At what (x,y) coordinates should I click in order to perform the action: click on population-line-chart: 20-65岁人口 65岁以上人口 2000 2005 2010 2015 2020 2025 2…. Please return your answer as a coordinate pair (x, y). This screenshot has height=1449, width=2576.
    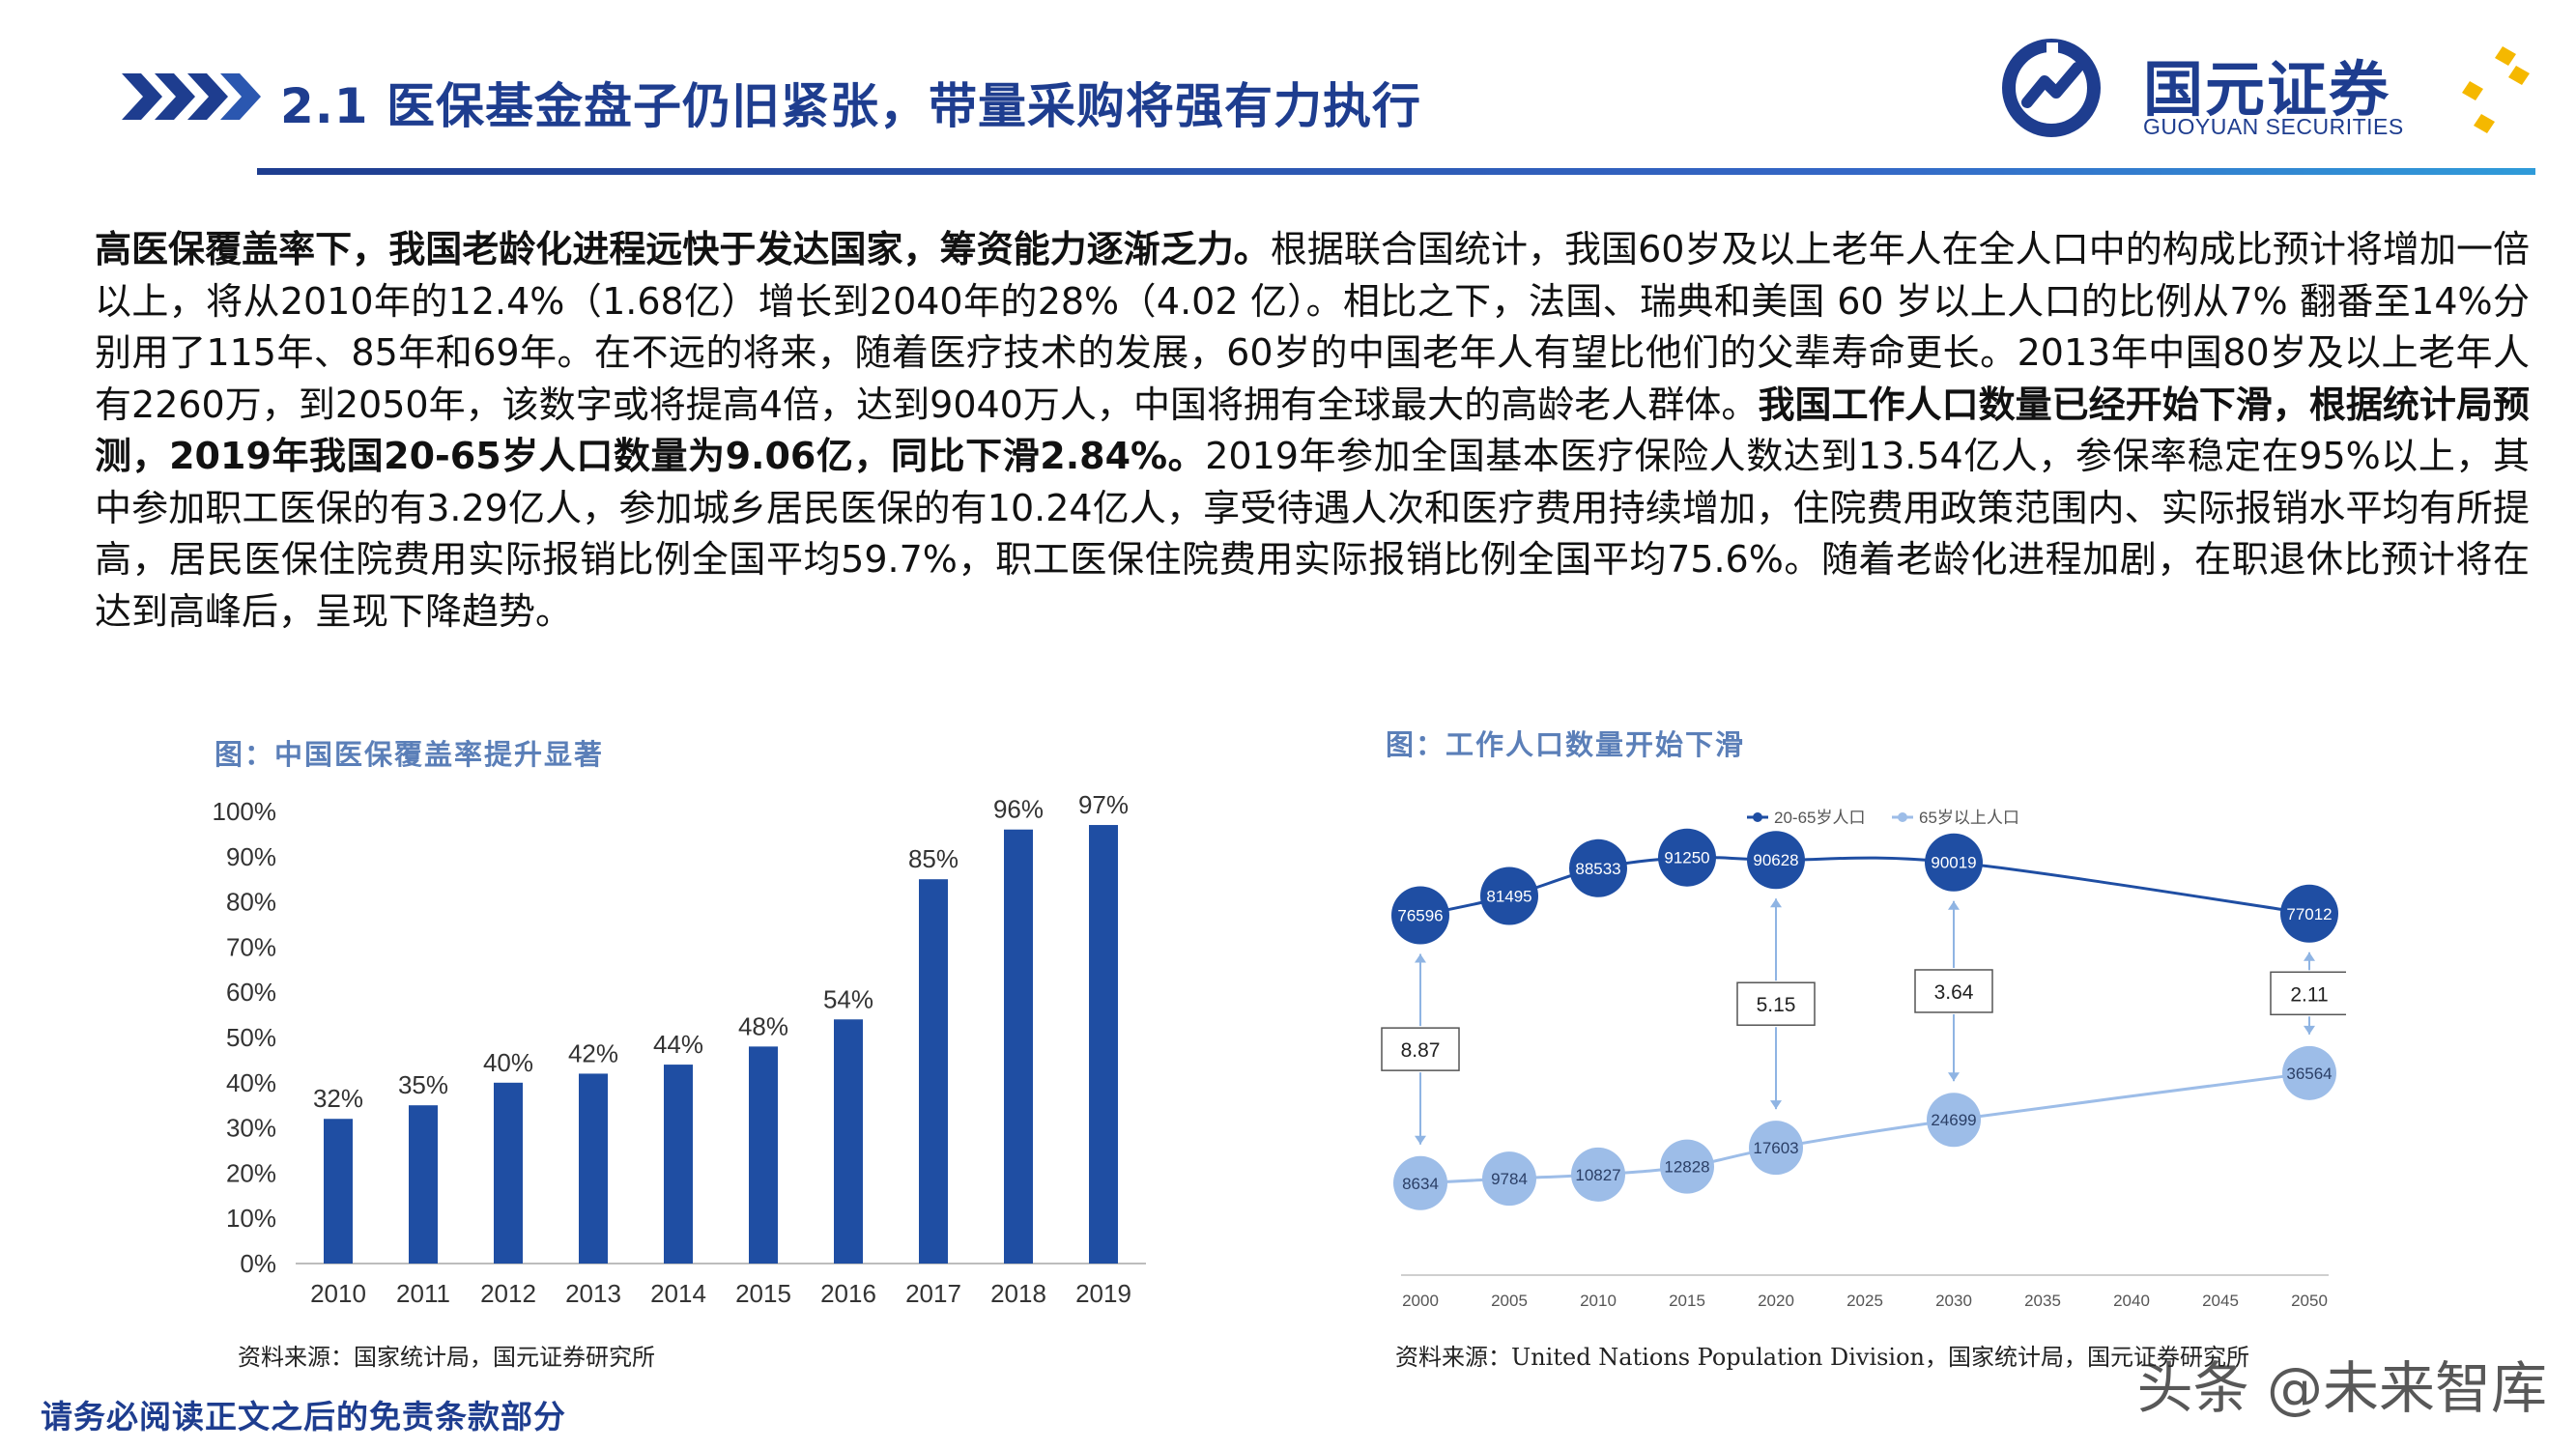
    Looking at the image, I should click on (1864, 1059).